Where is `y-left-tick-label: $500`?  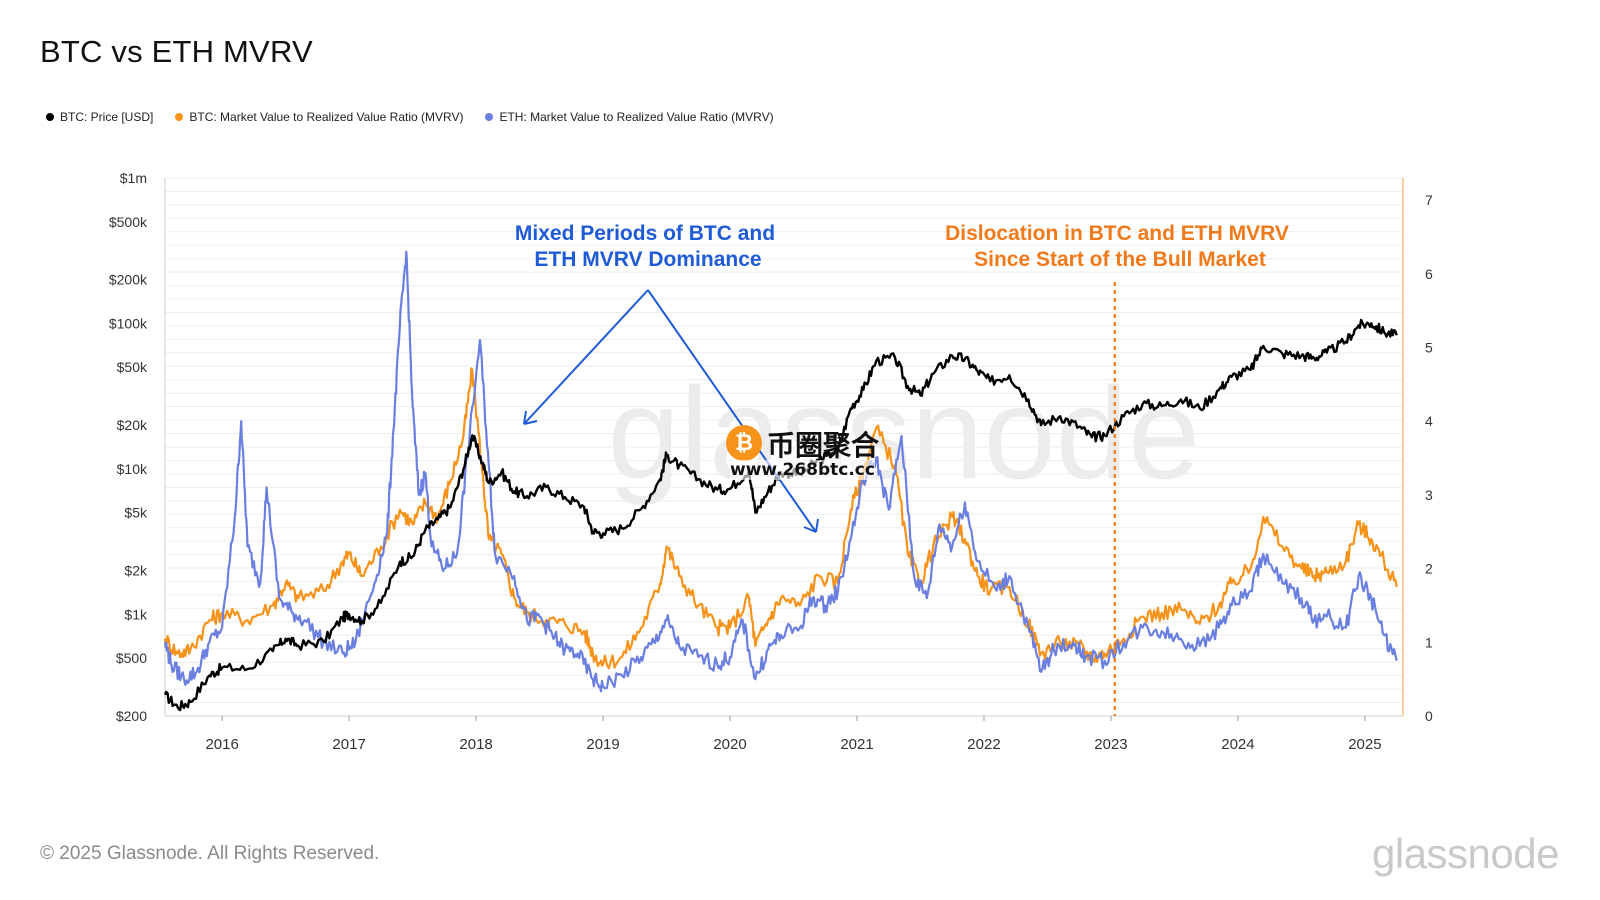 y-left-tick-label: $500 is located at coordinates (131, 658).